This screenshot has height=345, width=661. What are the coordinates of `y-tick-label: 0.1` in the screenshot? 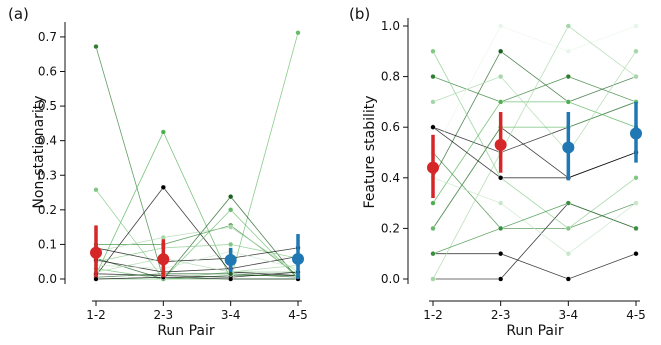 It's located at (47, 244).